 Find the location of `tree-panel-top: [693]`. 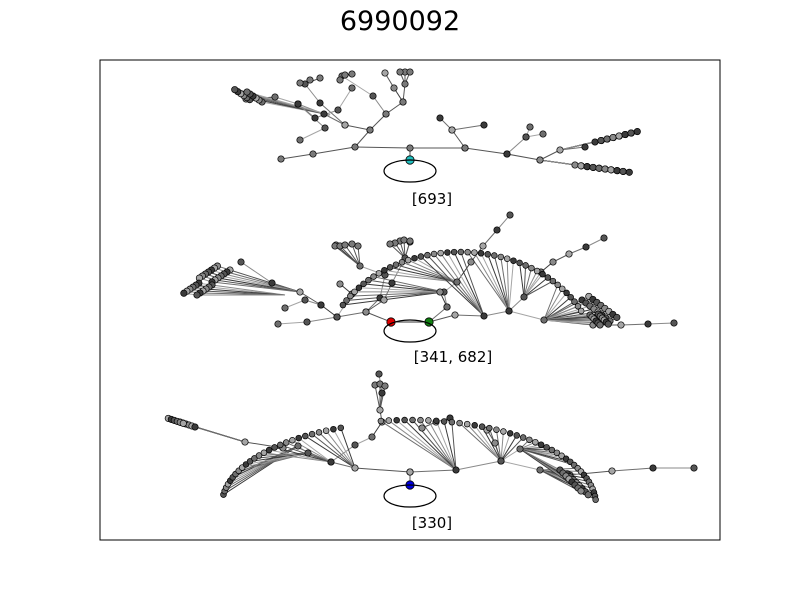

tree-panel-top: [693] is located at coordinates (436, 138).